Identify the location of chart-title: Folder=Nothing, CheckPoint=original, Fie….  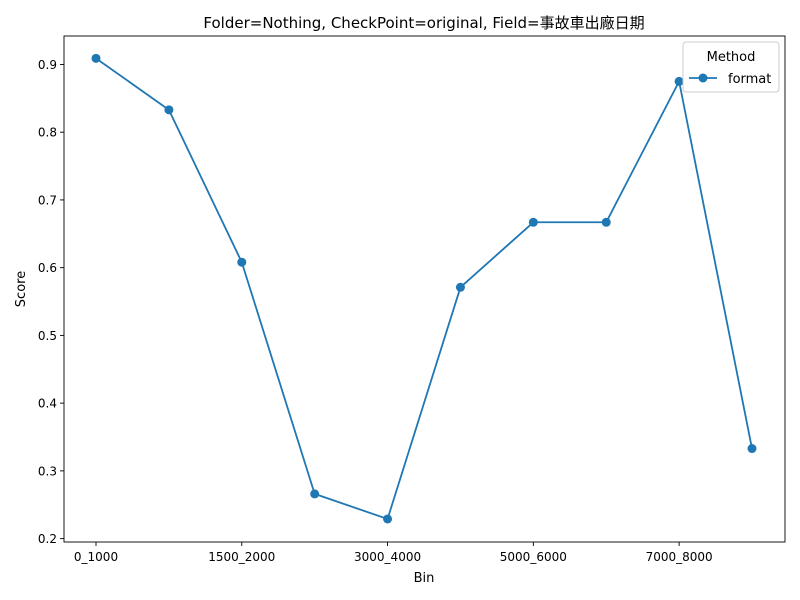
(423, 23).